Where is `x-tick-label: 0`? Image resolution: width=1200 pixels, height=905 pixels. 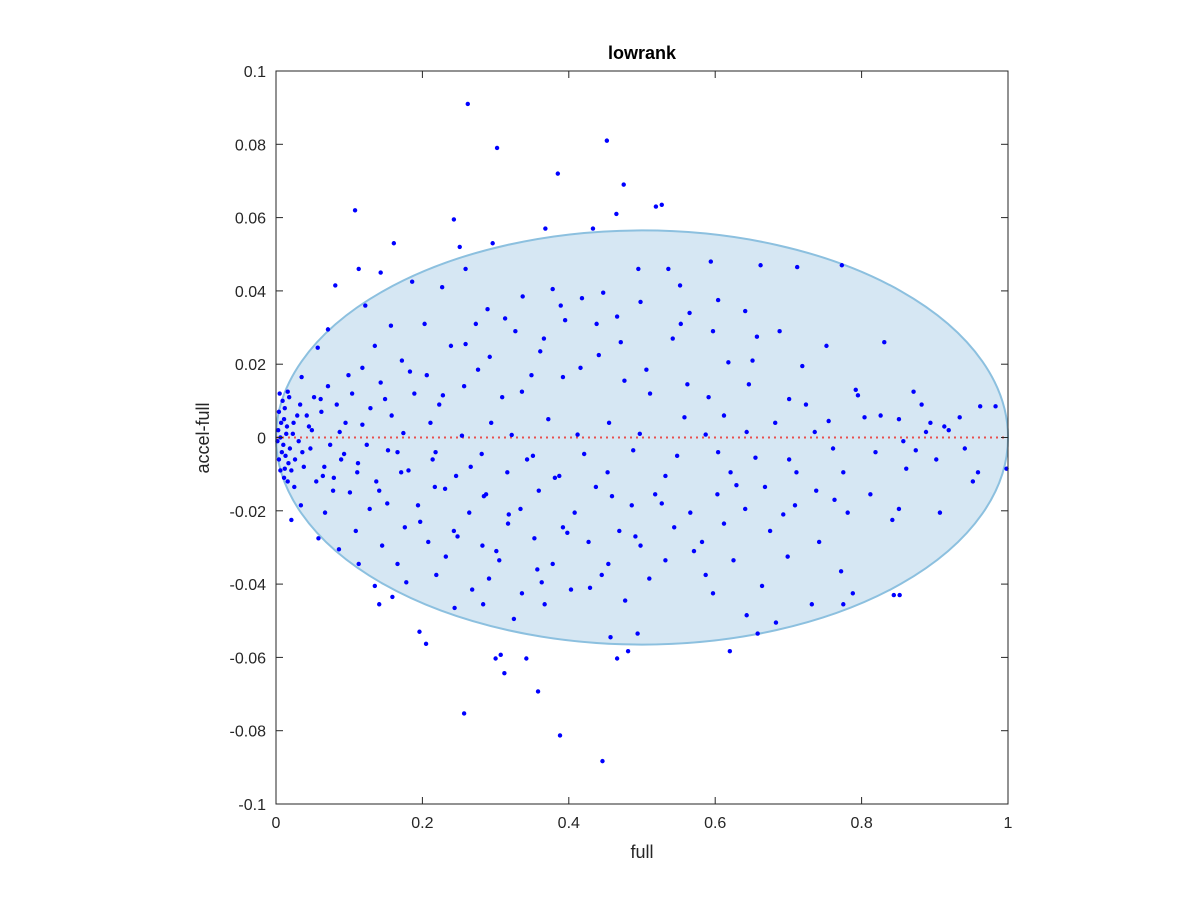 x-tick-label: 0 is located at coordinates (276, 823).